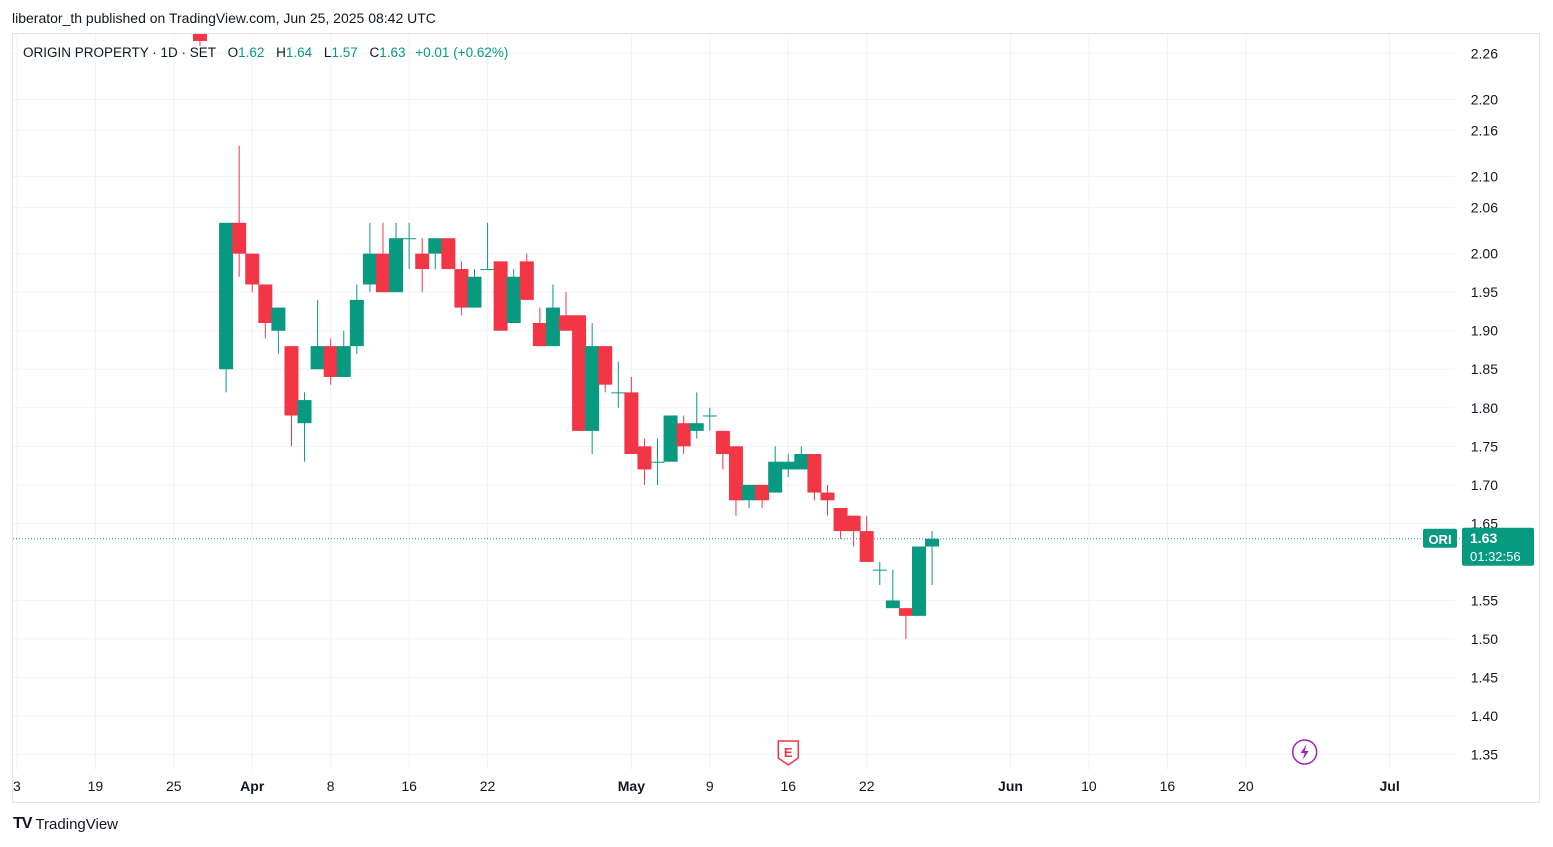  Describe the element at coordinates (1484, 177) in the screenshot. I see `y-tick-label: 2.10` at that location.